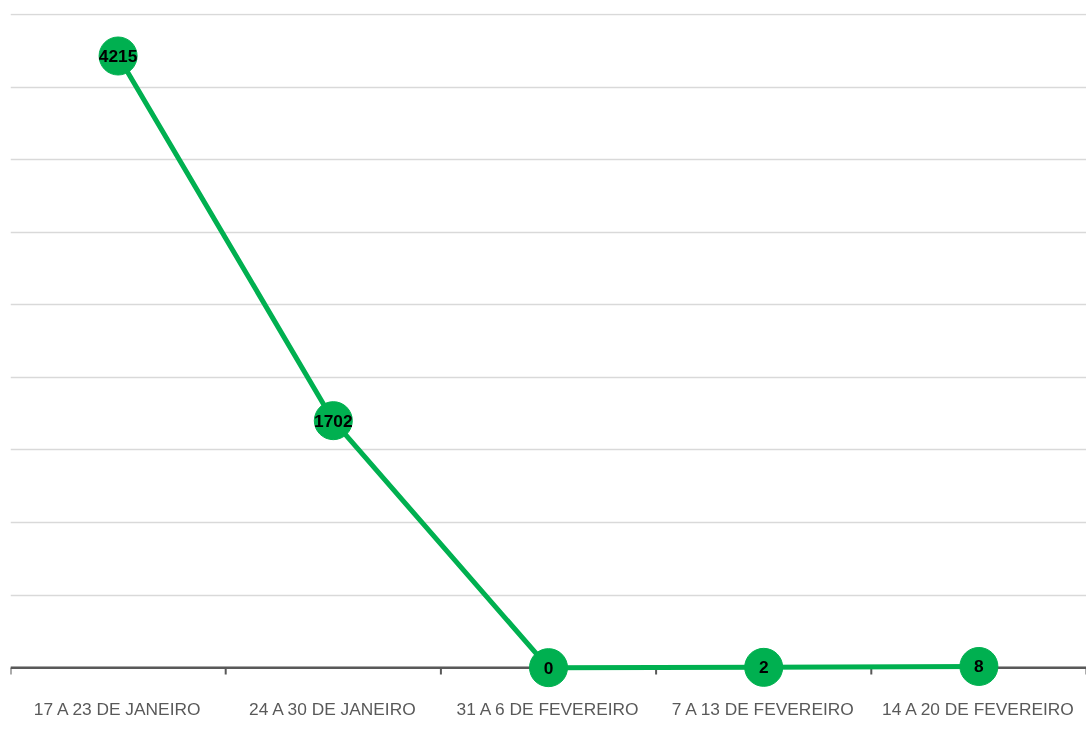  I want to click on x-tick-label: 17 A 23 DE JANEIRO, so click(117, 708).